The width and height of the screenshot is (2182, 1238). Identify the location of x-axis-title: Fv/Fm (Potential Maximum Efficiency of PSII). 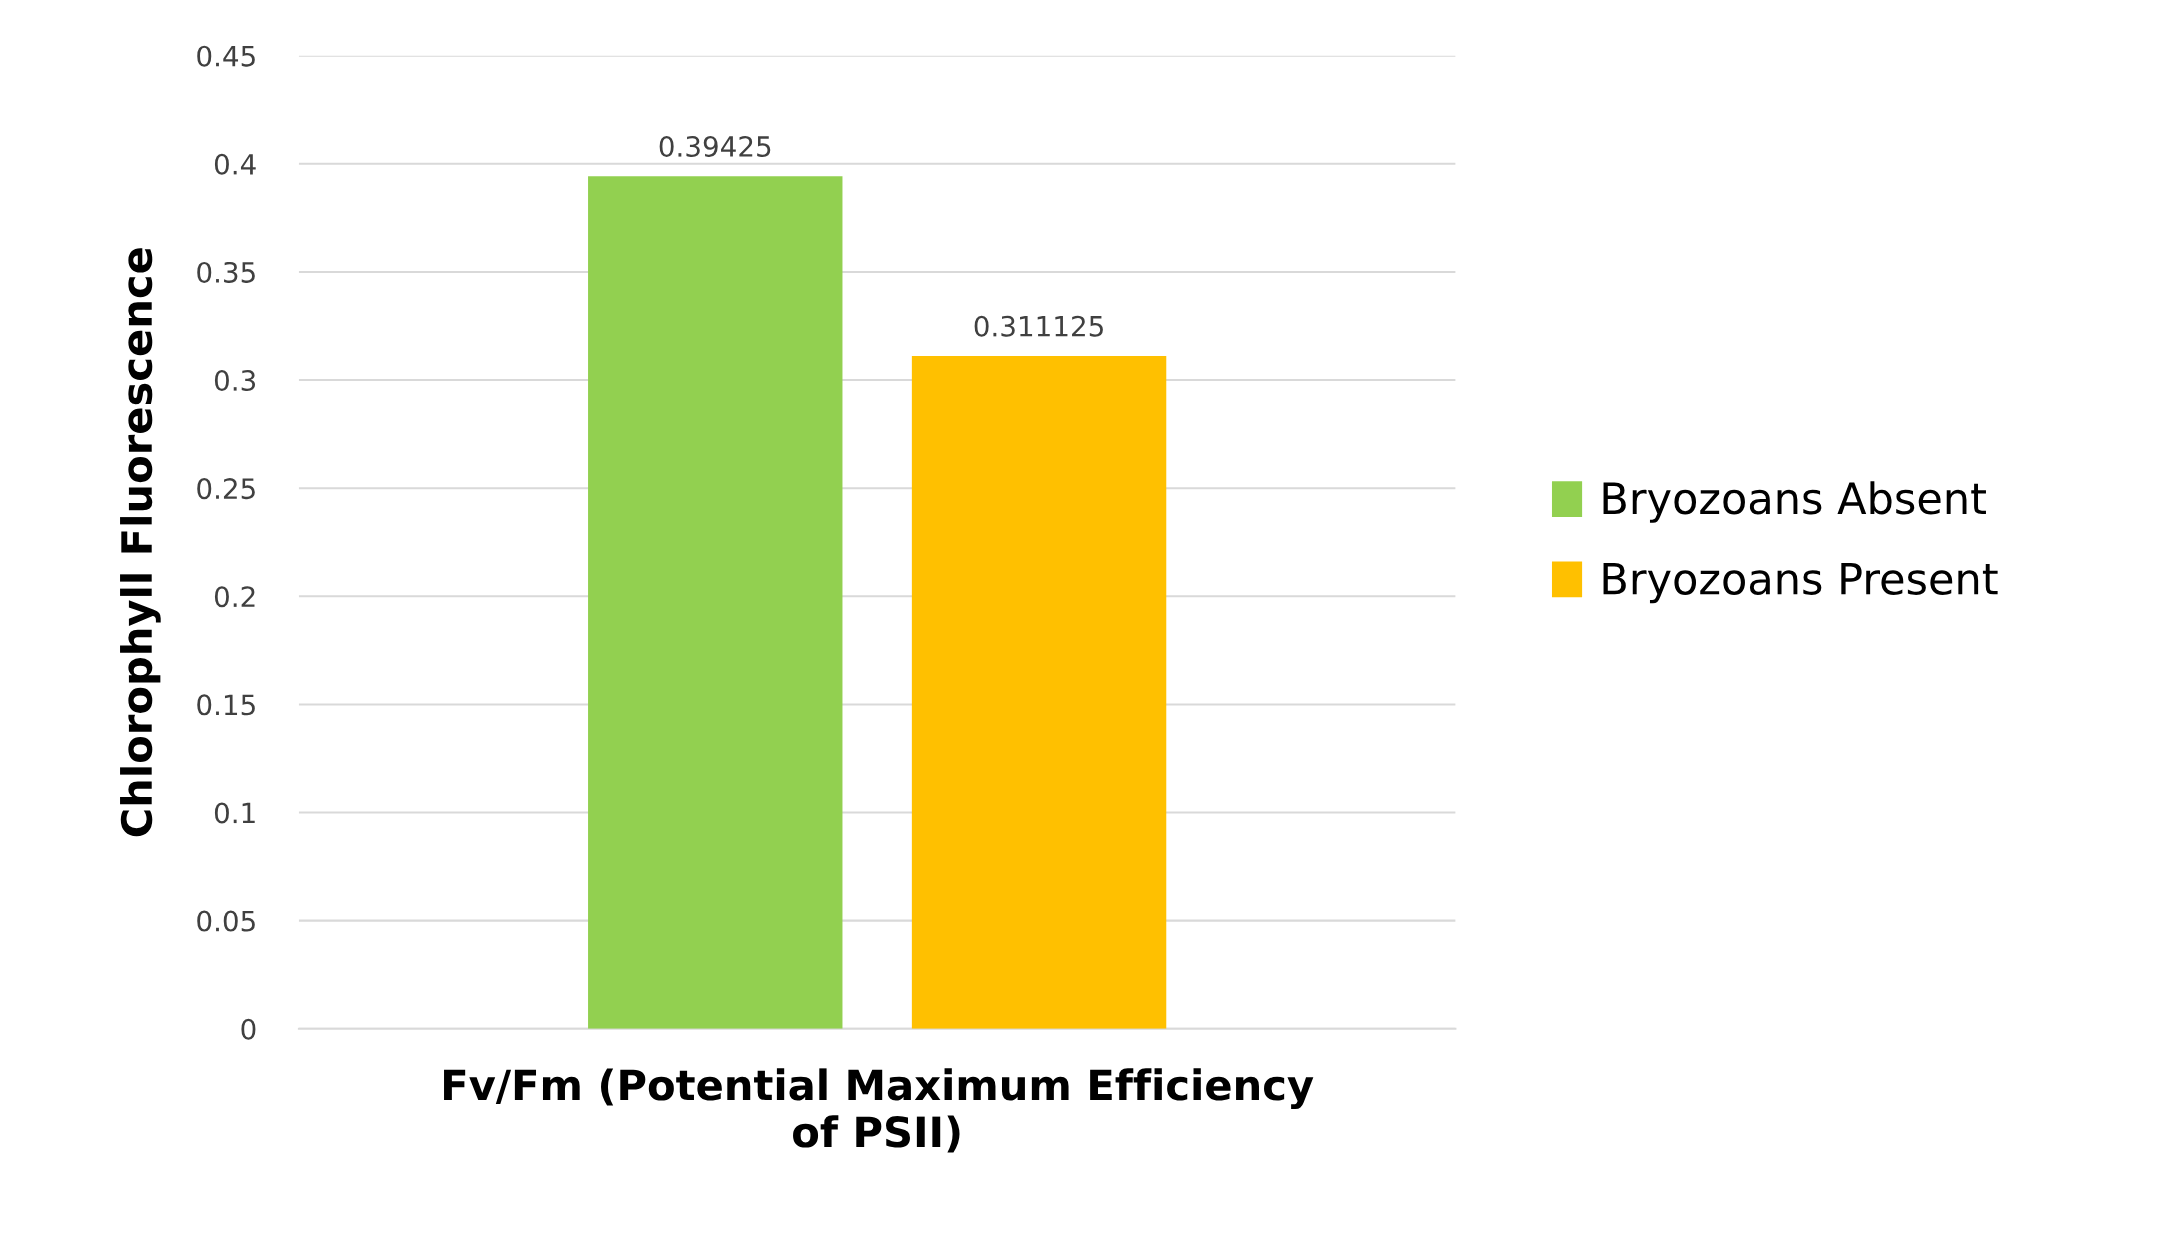
(879, 1110).